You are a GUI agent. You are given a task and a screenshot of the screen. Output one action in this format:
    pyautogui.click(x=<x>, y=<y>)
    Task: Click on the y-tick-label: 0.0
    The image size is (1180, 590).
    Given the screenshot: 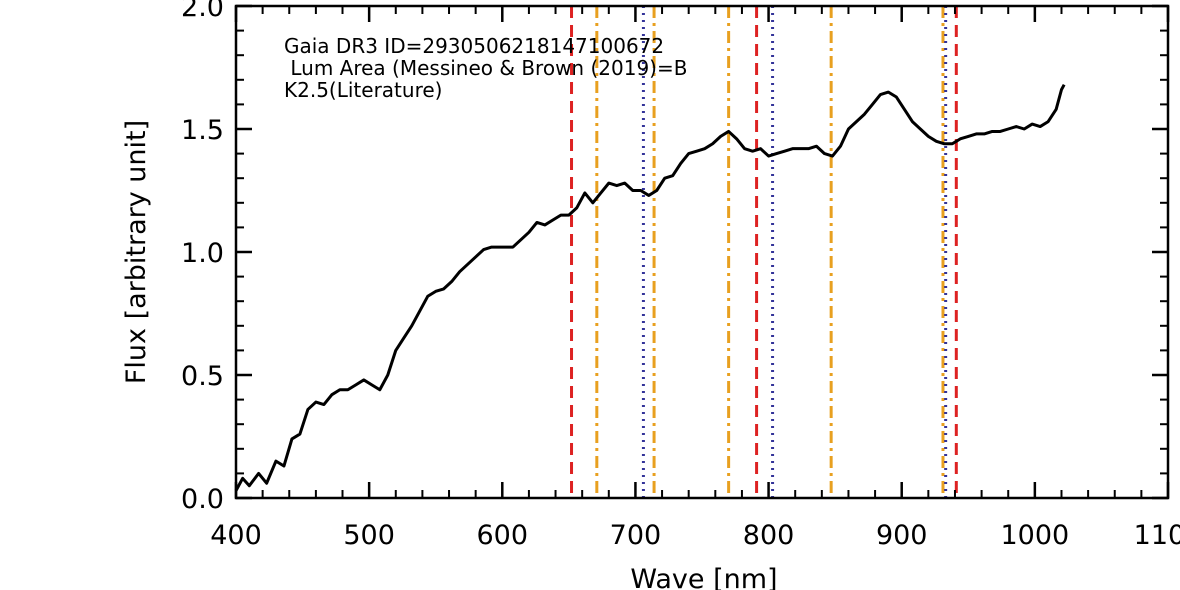 What is the action you would take?
    pyautogui.click(x=202, y=499)
    